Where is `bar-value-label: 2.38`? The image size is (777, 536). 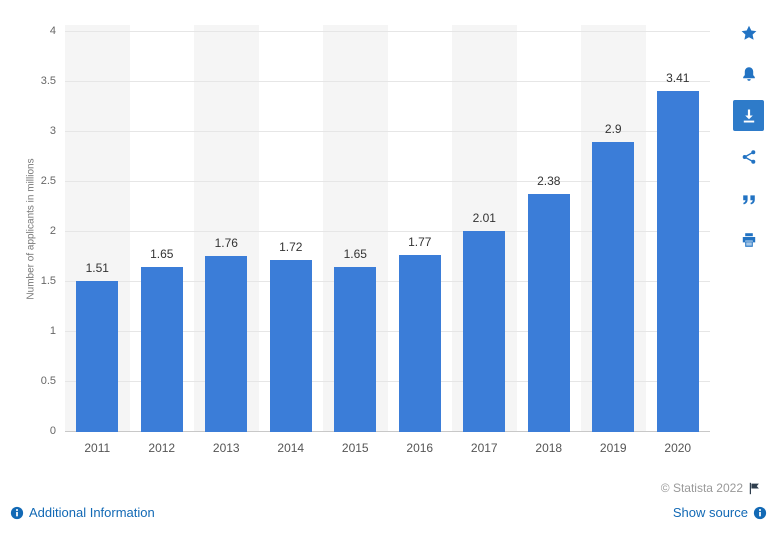
bar-value-label: 2.38 is located at coordinates (549, 181).